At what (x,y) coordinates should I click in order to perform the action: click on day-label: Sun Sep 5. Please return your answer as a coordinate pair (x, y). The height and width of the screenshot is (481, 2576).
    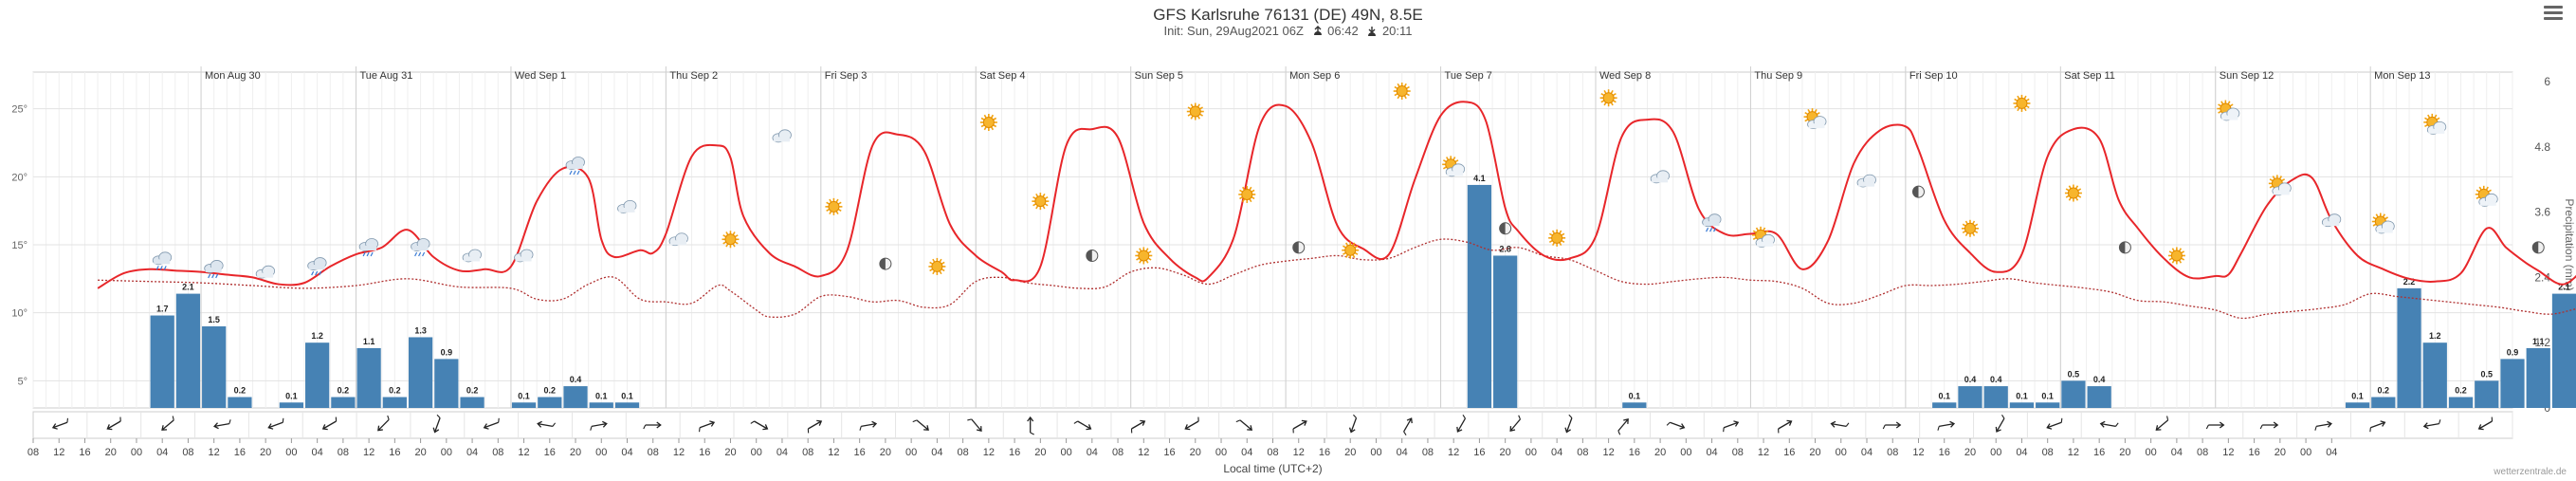
    Looking at the image, I should click on (1159, 76).